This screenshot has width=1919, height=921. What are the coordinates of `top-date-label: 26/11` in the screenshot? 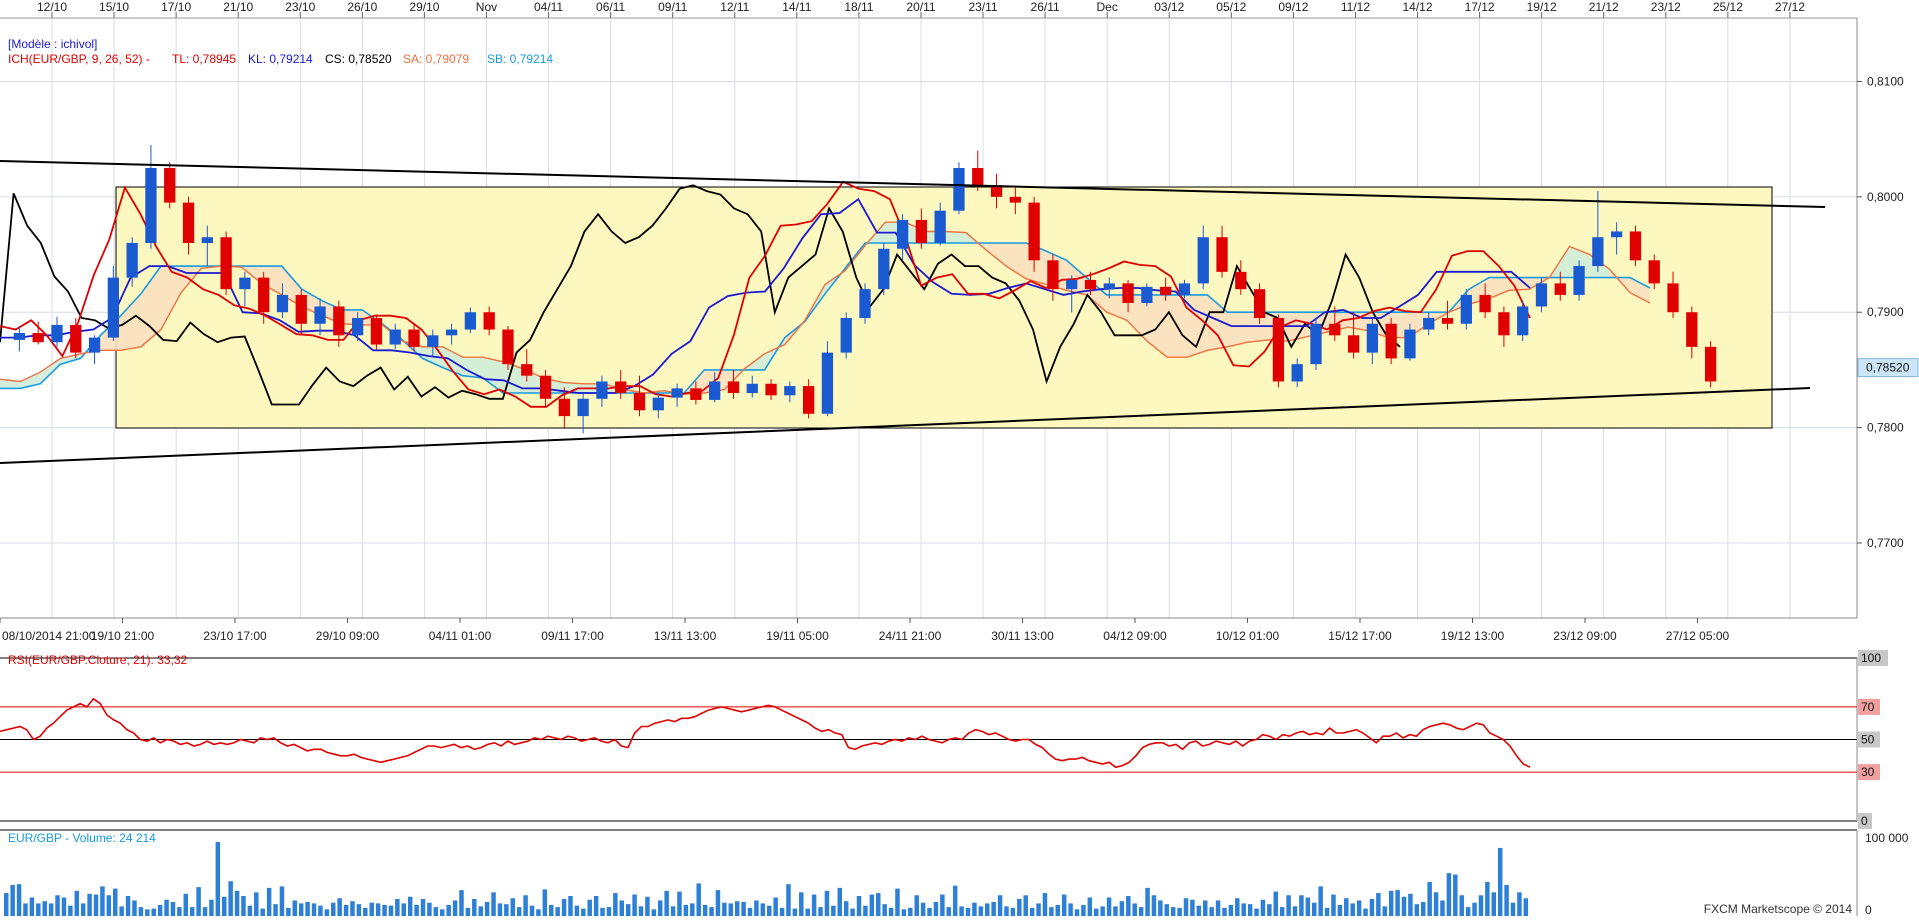 It's located at (1045, 7).